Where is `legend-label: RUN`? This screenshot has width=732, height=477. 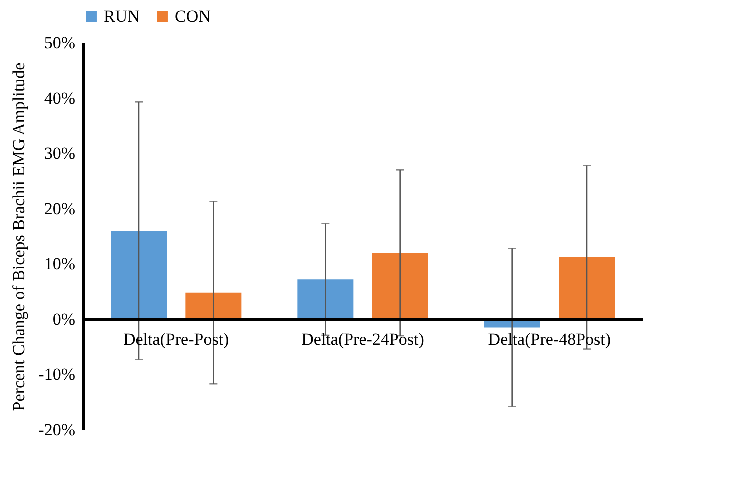
legend-label: RUN is located at coordinates (122, 16).